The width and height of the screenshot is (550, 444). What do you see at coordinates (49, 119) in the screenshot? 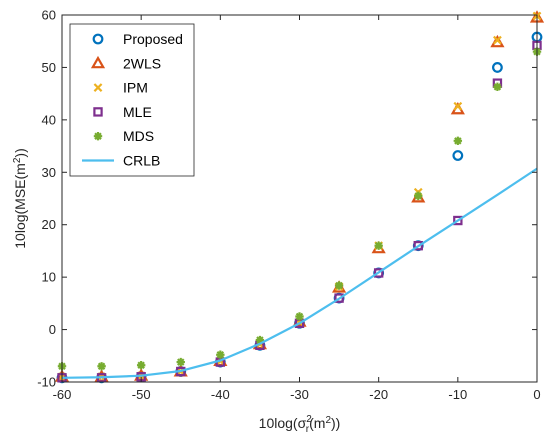
I see `y-tick-label: 40` at bounding box center [49, 119].